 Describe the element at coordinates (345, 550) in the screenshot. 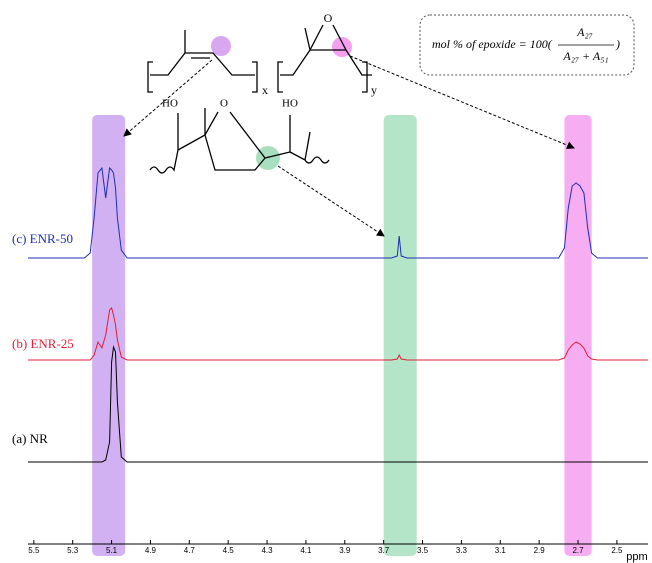

I see `x-tick-label: 3.9` at that location.